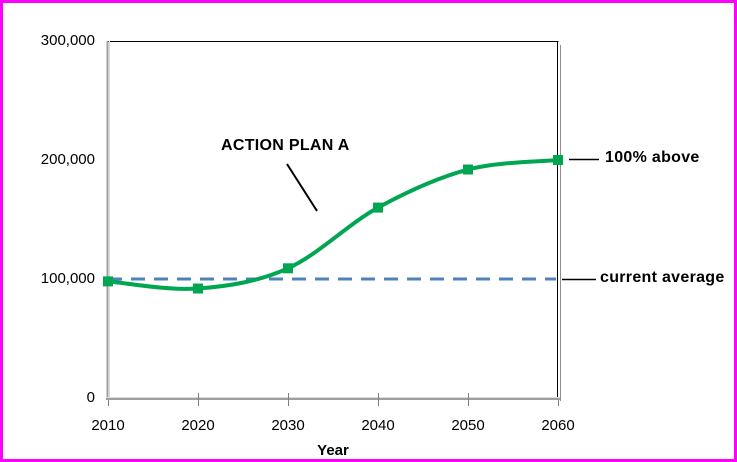 The width and height of the screenshot is (737, 462). I want to click on x-axis-label: 2010, so click(108, 425).